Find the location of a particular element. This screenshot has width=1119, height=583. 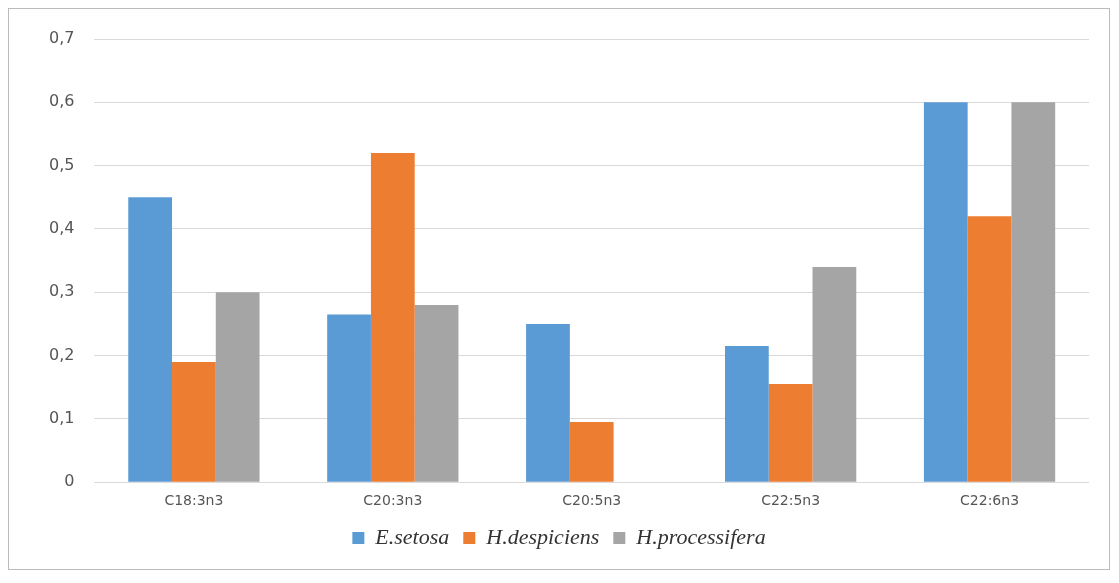

x-tick-label: C20:5n3 is located at coordinates (592, 500).